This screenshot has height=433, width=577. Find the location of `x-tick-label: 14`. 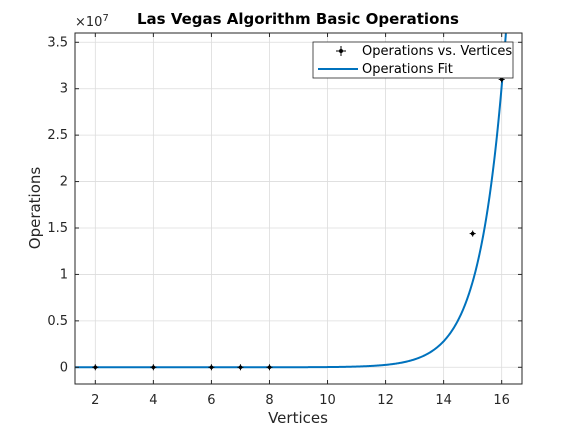

x-tick-label: 14 is located at coordinates (443, 400).